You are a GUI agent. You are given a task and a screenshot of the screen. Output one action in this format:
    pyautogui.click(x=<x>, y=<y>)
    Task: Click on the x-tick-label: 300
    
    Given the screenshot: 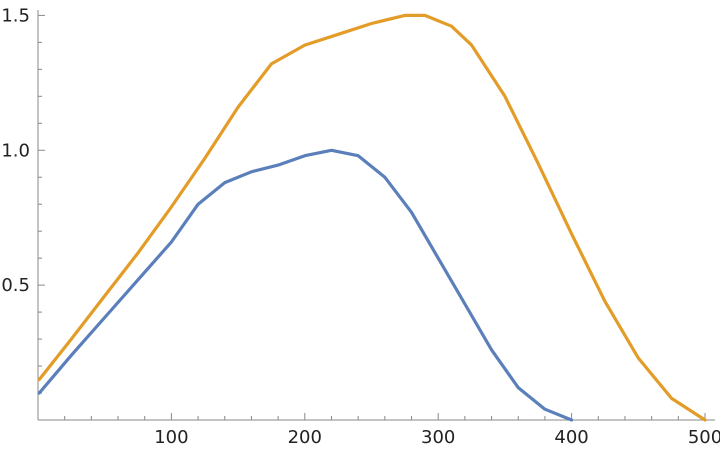 What is the action you would take?
    pyautogui.click(x=438, y=437)
    